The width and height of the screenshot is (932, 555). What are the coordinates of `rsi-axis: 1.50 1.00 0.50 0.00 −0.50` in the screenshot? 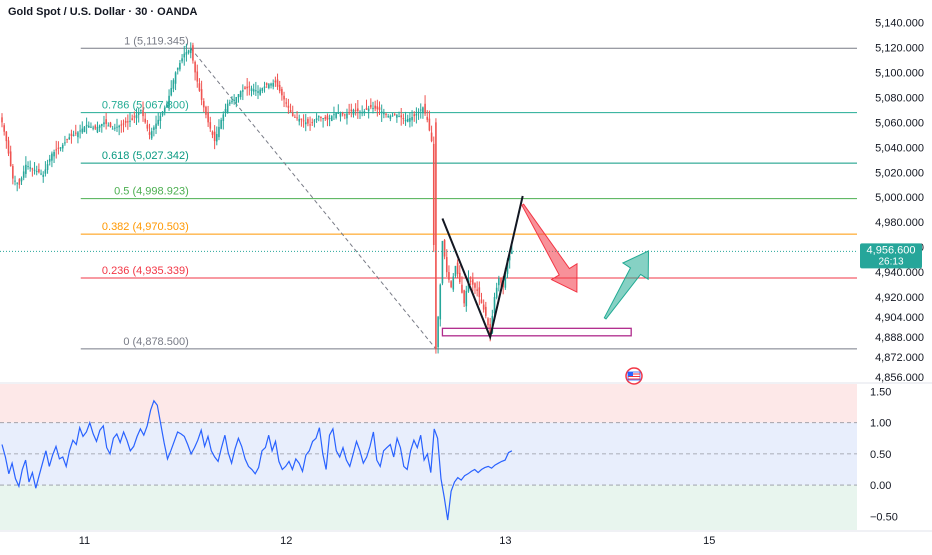 It's located at (884, 454).